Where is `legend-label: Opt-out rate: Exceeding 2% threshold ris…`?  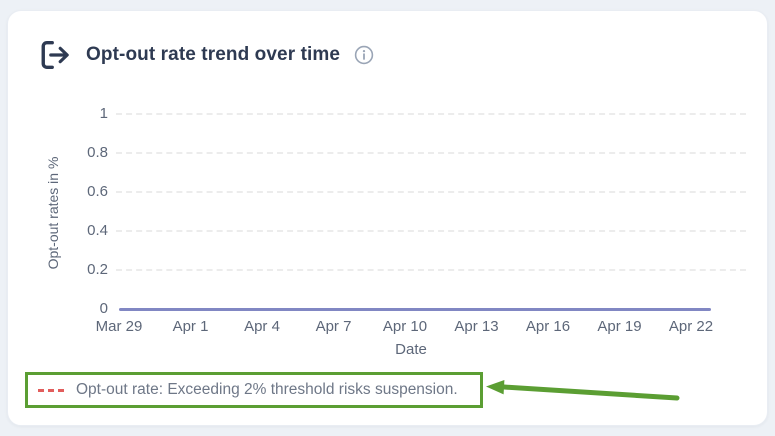 legend-label: Opt-out rate: Exceeding 2% threshold ris… is located at coordinates (267, 389).